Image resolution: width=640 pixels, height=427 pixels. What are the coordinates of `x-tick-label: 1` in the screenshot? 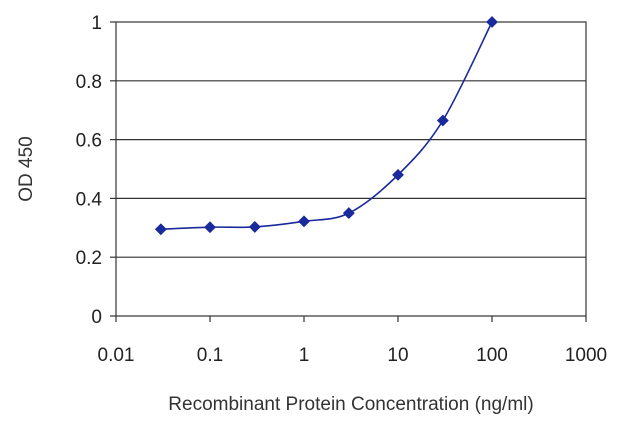 It's located at (304, 355).